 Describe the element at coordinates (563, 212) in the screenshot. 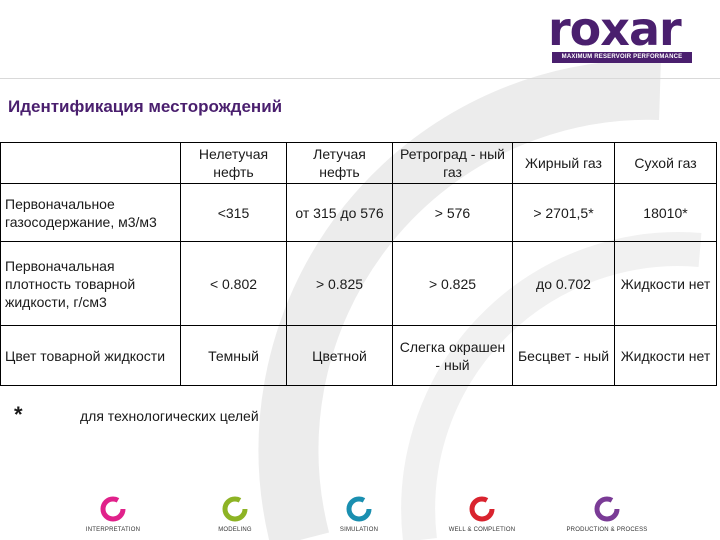

I see `table-cell: > 2701,5*` at that location.